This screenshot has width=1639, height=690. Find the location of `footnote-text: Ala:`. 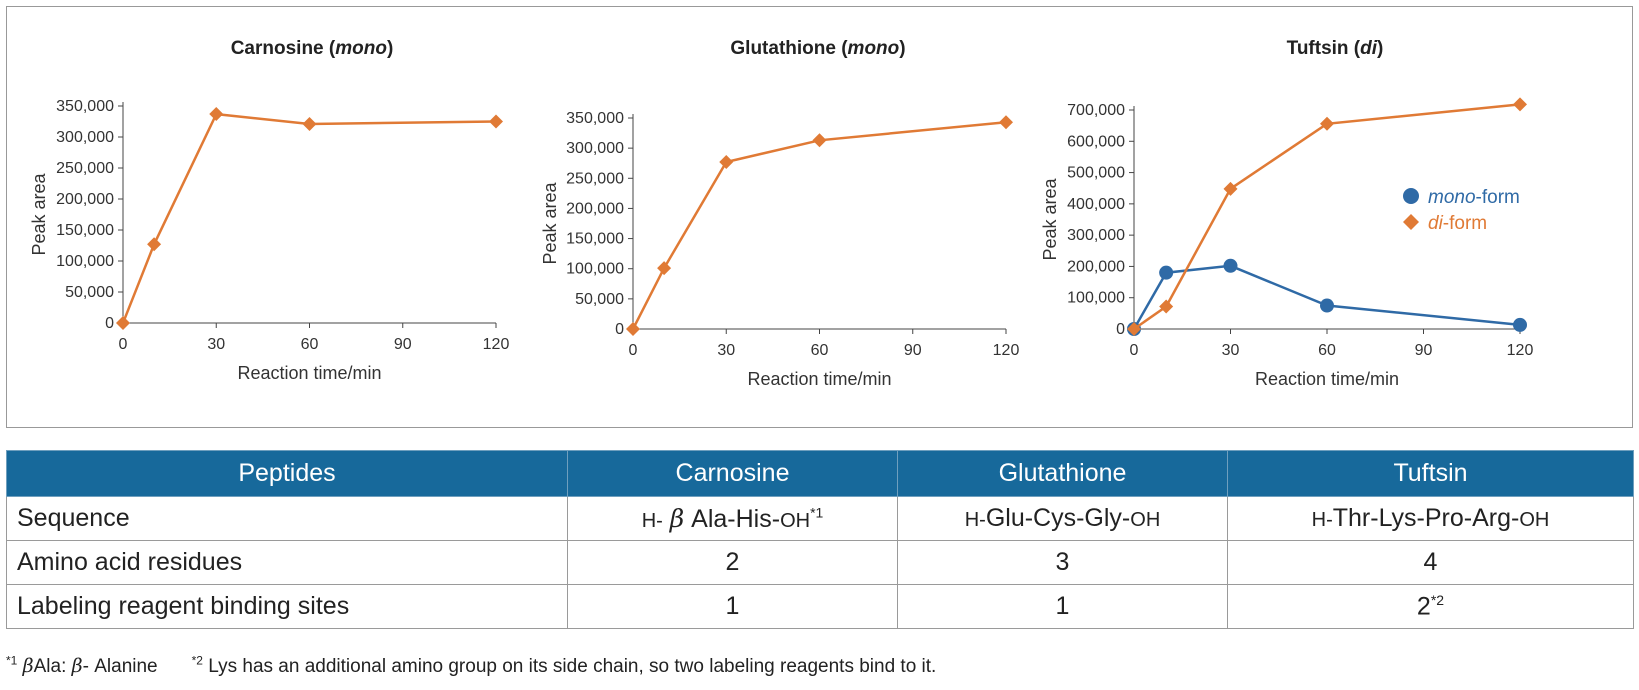

footnote-text: Ala: is located at coordinates (52, 667).